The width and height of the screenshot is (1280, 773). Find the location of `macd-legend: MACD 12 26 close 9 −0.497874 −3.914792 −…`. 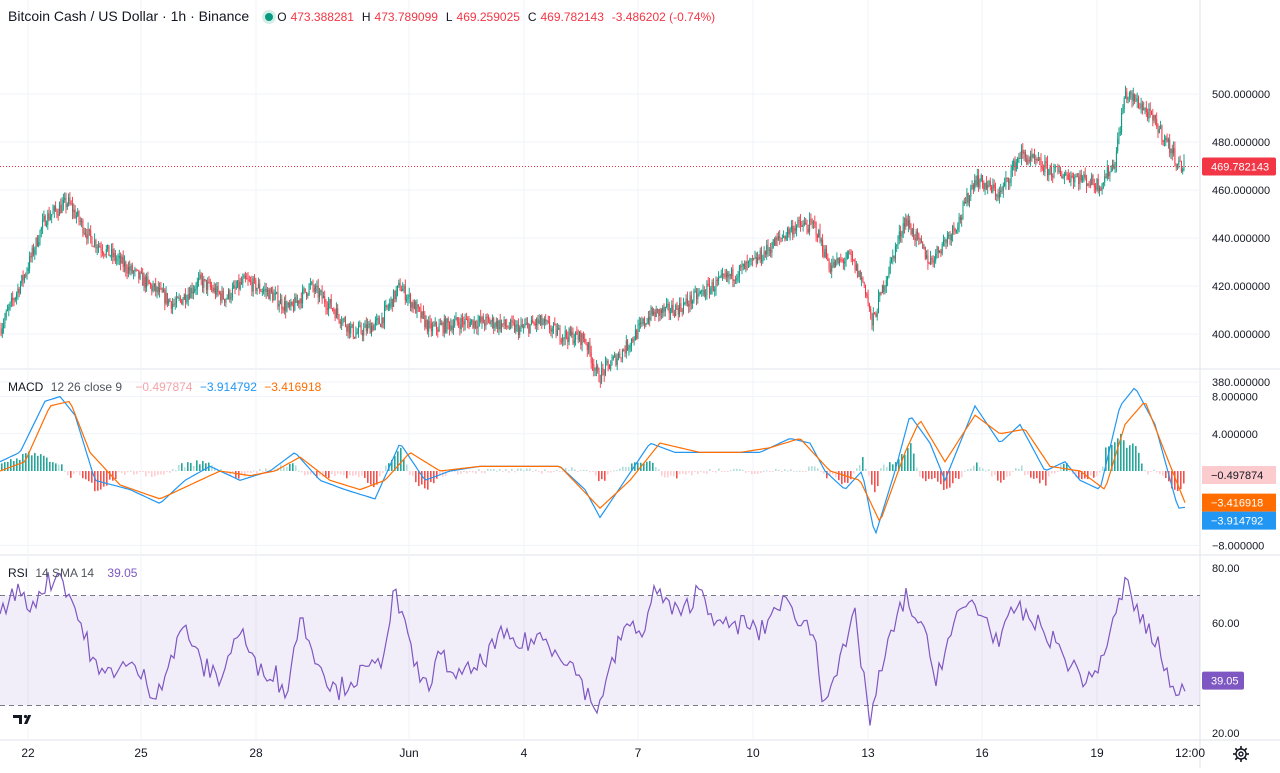

macd-legend: MACD 12 26 close 9 −0.497874 −3.914792 −… is located at coordinates (166, 387).